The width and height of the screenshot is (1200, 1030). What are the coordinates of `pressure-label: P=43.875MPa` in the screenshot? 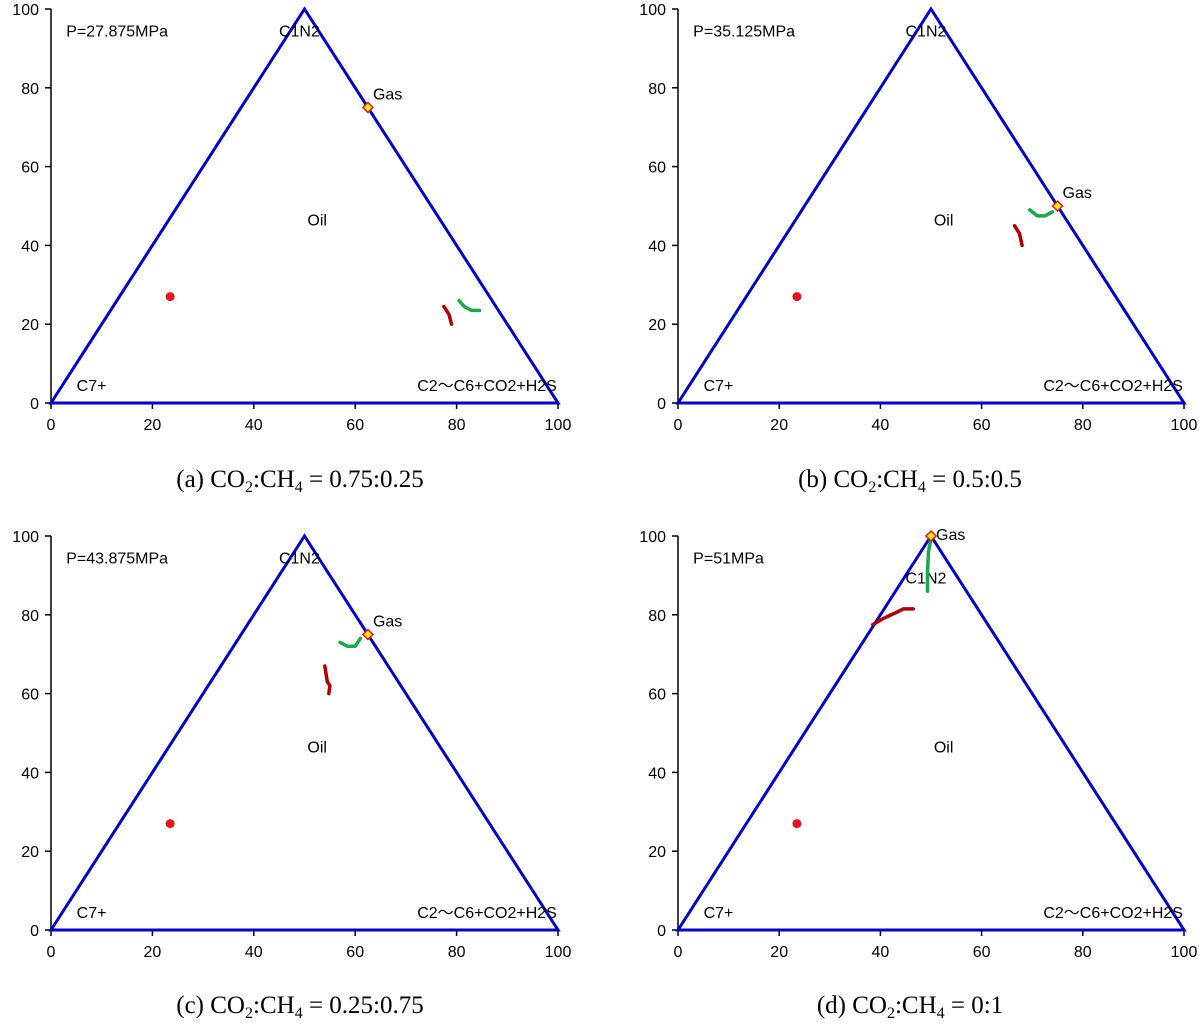 It's located at (117, 559).